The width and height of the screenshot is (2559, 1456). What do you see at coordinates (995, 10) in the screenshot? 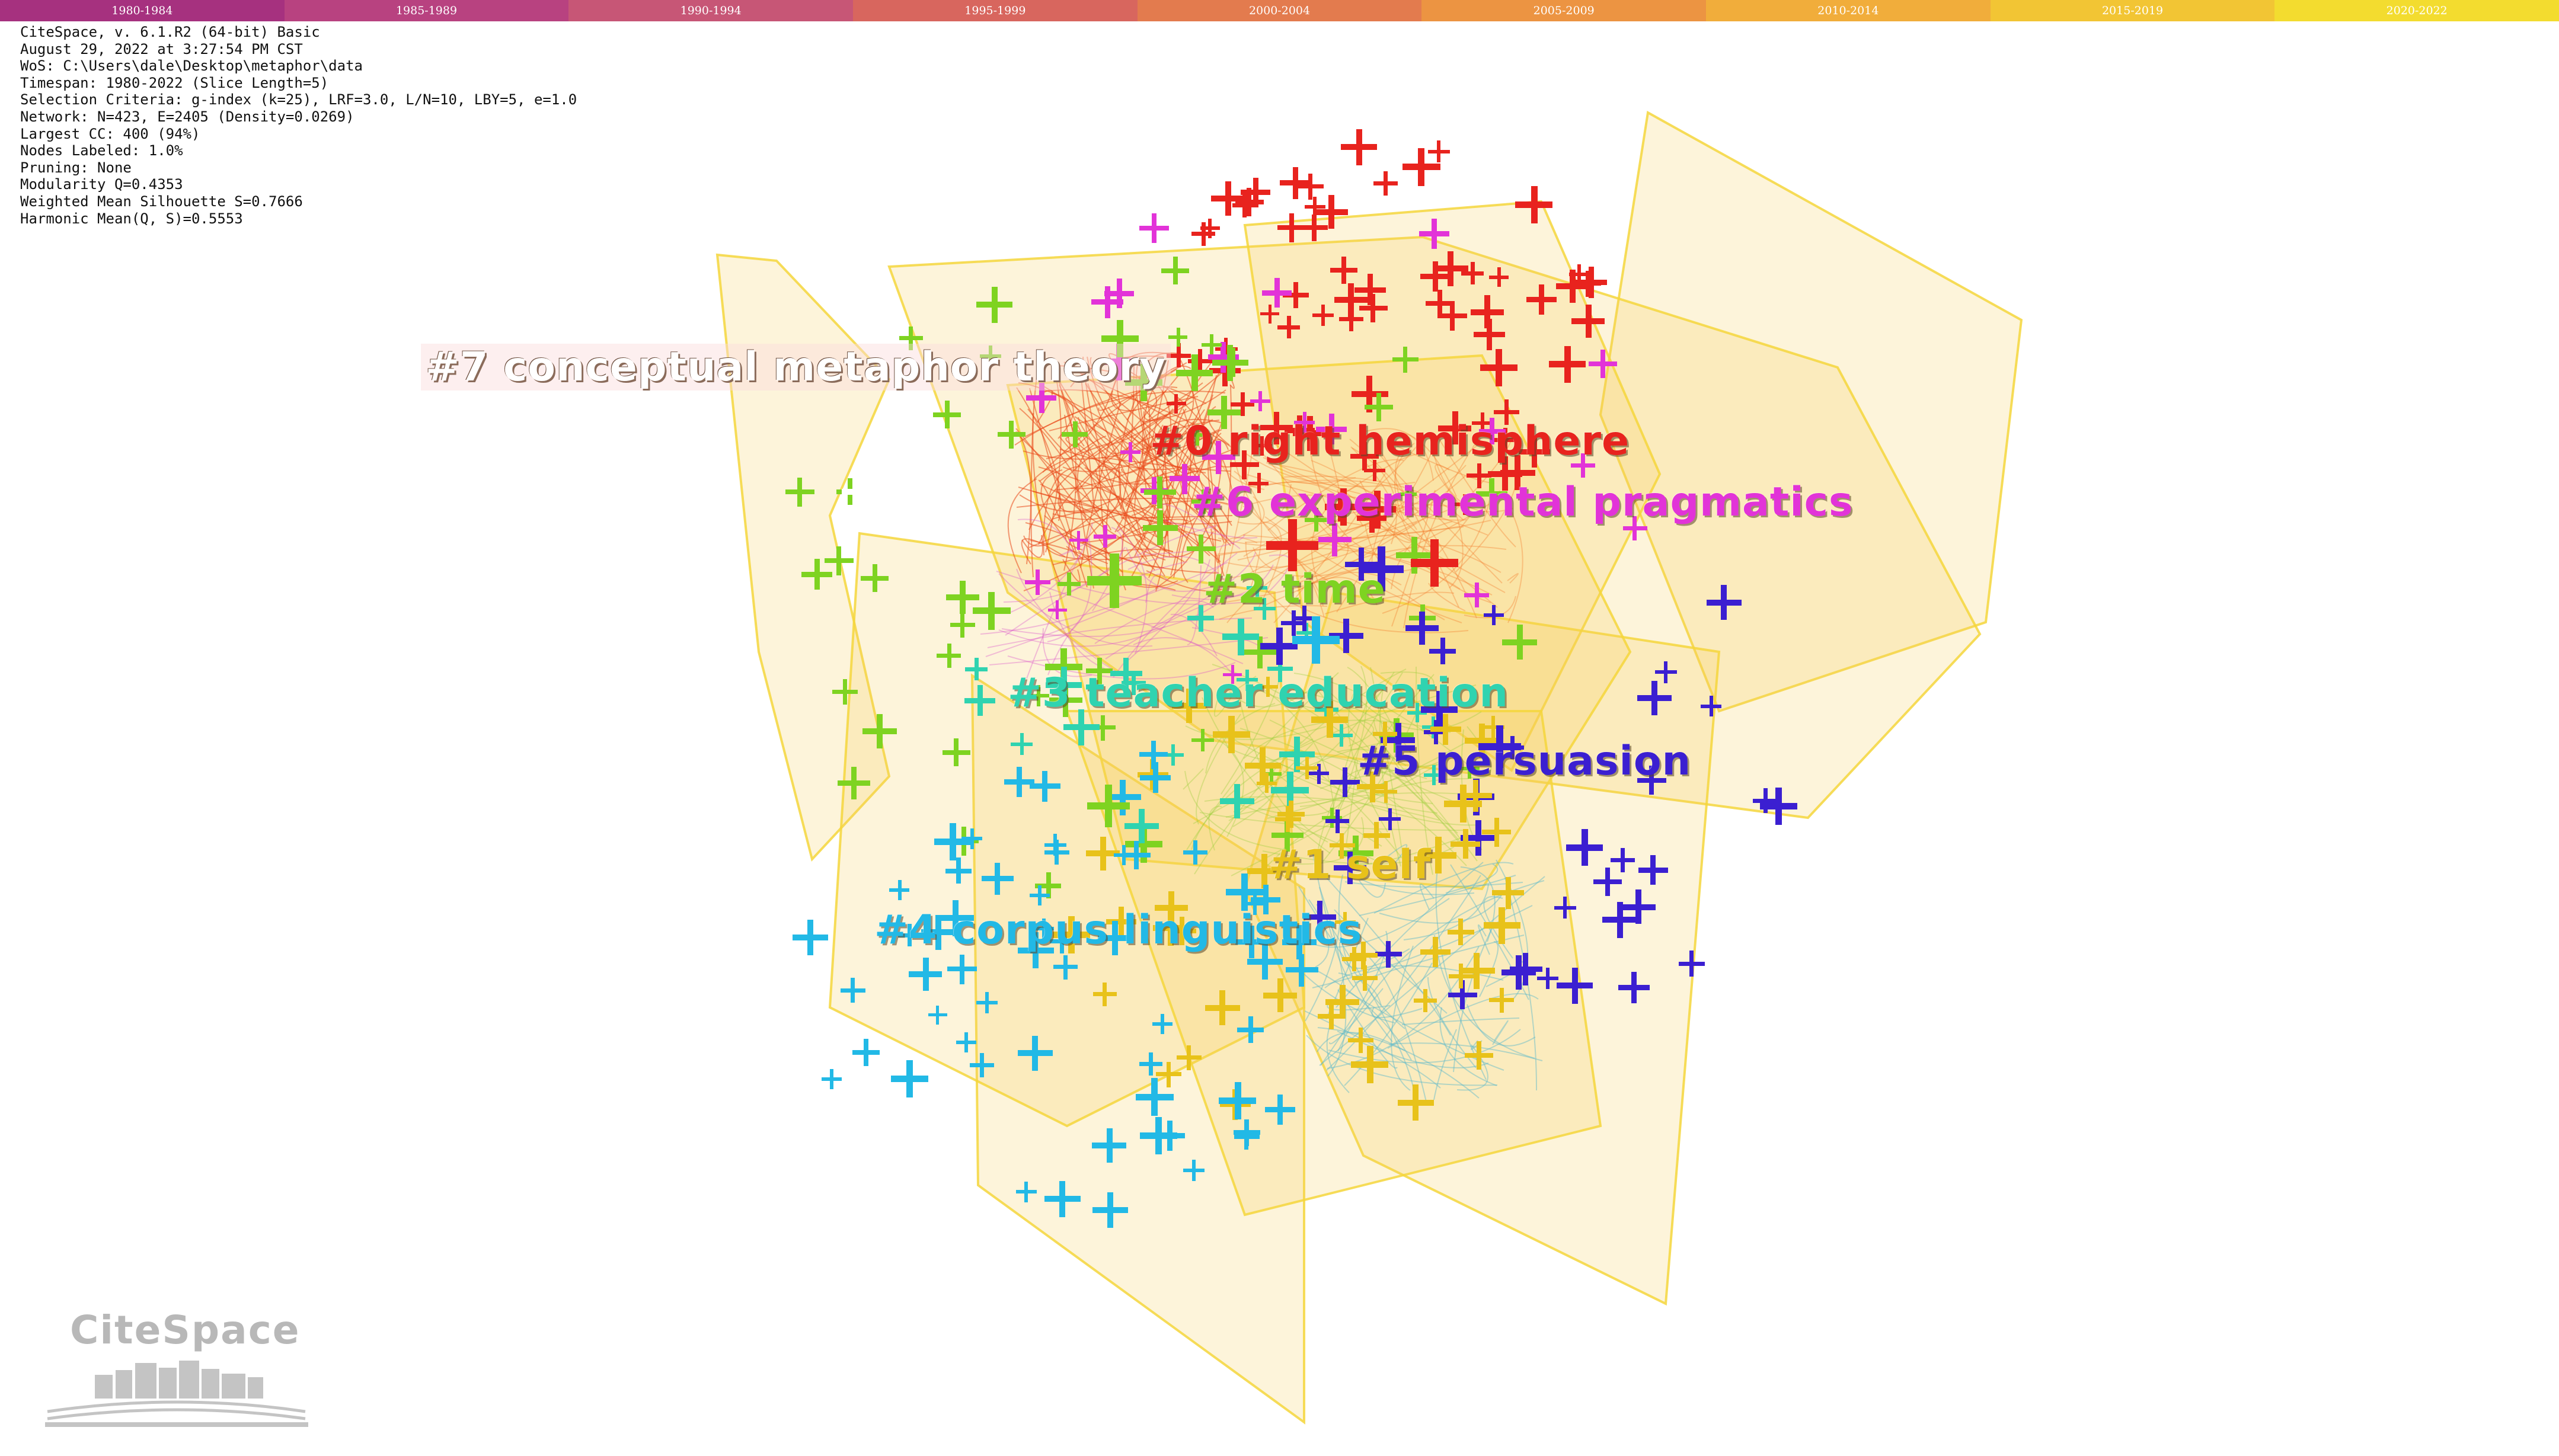
I see `timeline-segment: 1995-1999` at bounding box center [995, 10].